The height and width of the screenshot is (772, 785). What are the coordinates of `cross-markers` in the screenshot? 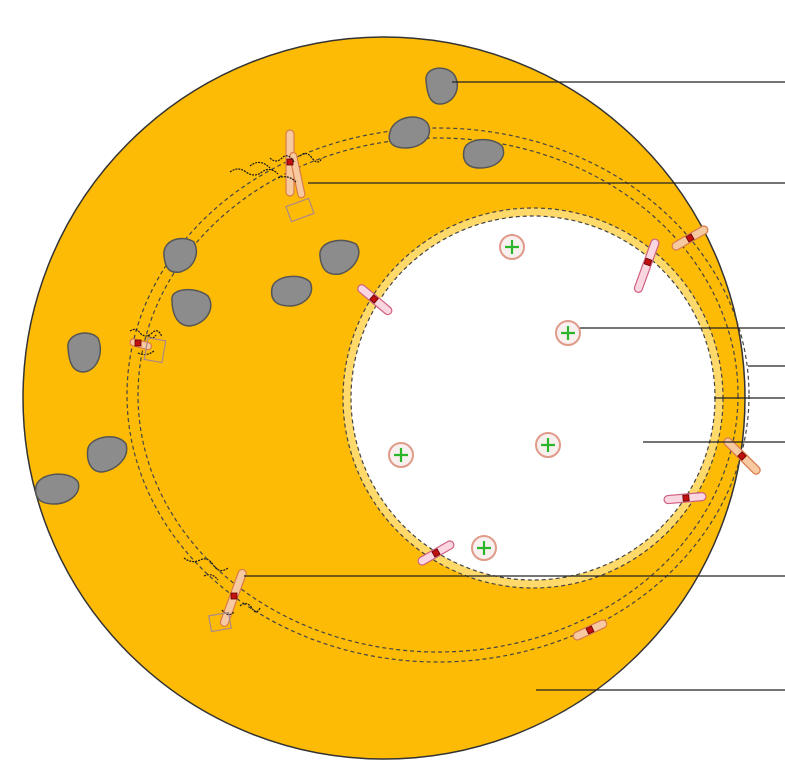 It's located at (484, 397).